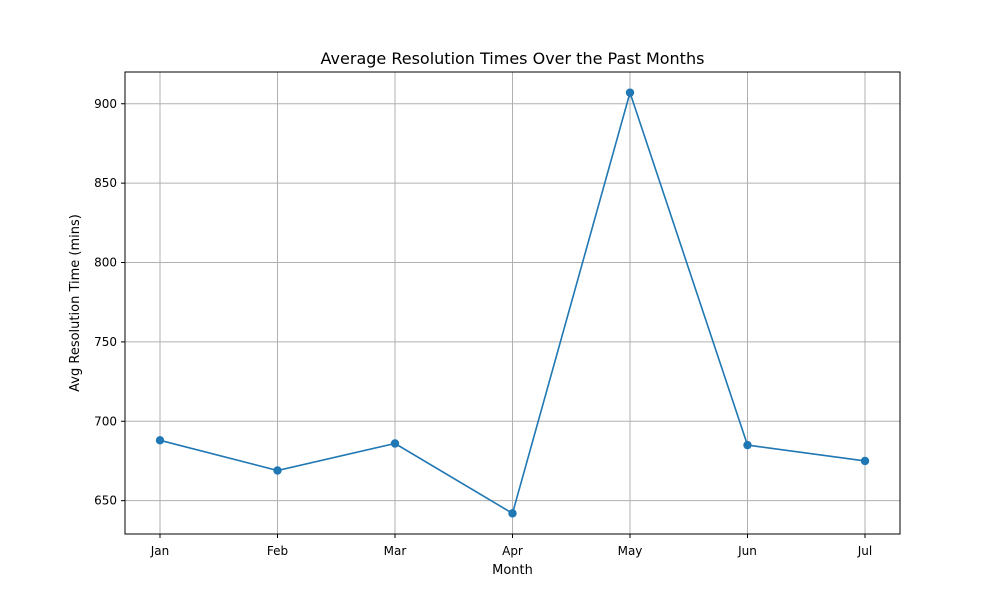  What do you see at coordinates (630, 551) in the screenshot?
I see `x-tick-label: May` at bounding box center [630, 551].